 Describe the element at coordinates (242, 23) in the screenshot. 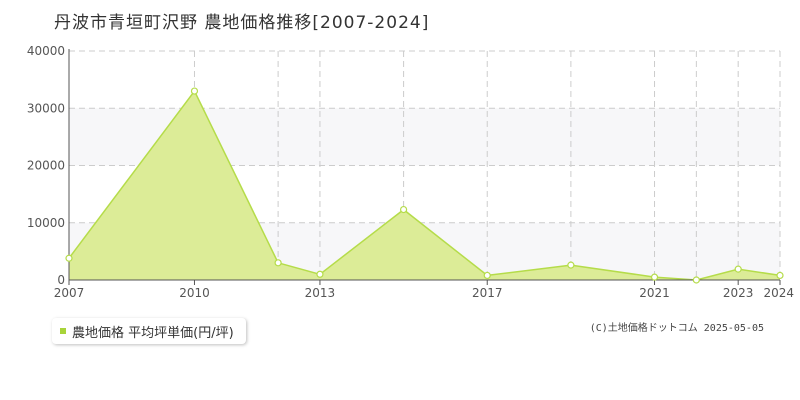

I see `chart-title: 丹波市青垣町沢野 農地価格推移[2007-2024]` at that location.